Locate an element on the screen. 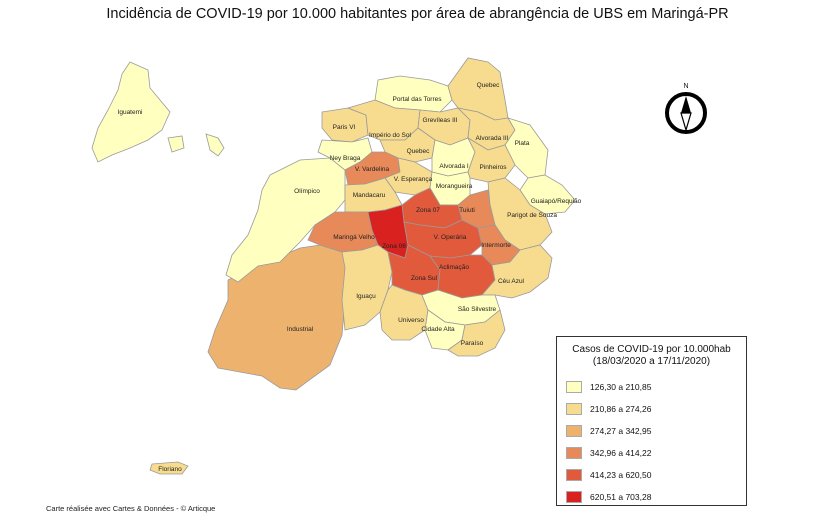 This screenshot has height=527, width=835. label-zona-06: Zona 06 is located at coordinates (394, 246).